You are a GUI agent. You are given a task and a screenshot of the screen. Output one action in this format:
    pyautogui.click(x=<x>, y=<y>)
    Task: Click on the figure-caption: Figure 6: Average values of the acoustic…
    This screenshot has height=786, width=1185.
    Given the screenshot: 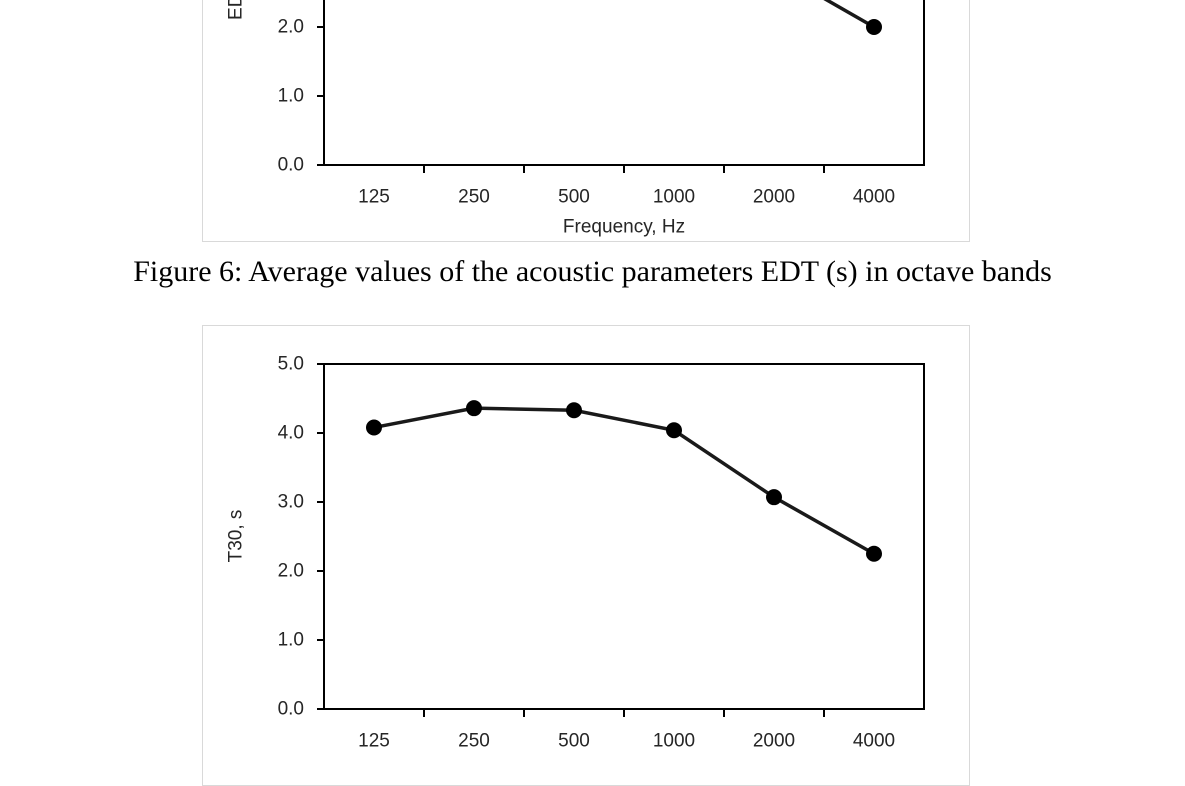 What is the action you would take?
    pyautogui.click(x=592, y=271)
    